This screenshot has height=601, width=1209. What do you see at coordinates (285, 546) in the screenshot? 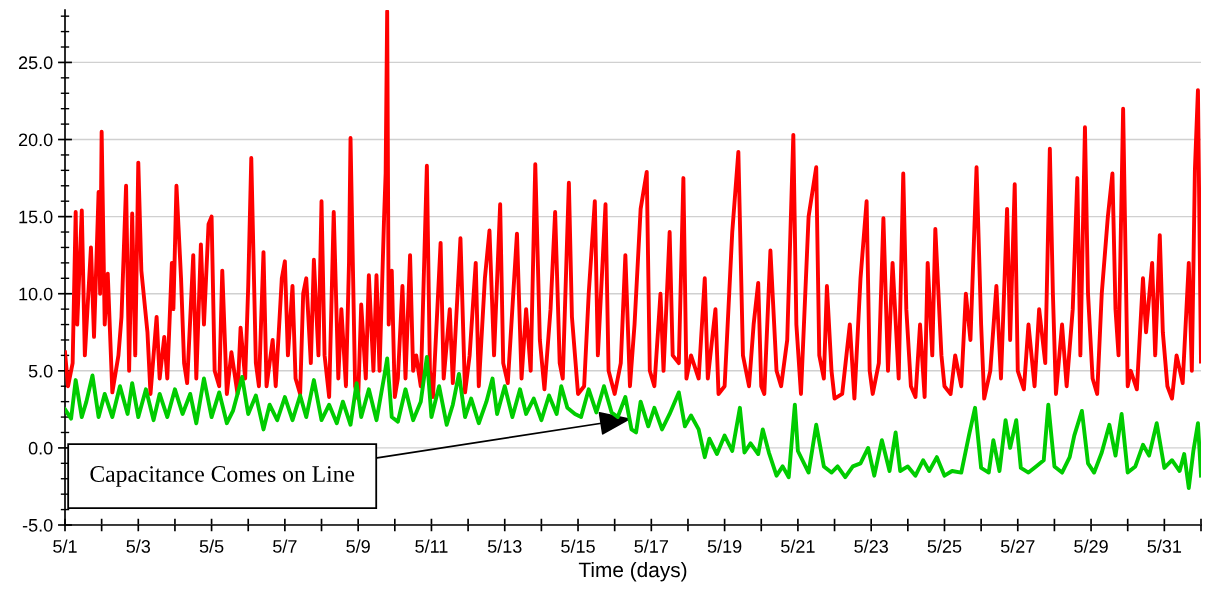
I see `x-tick-label: 5/7` at bounding box center [285, 546].